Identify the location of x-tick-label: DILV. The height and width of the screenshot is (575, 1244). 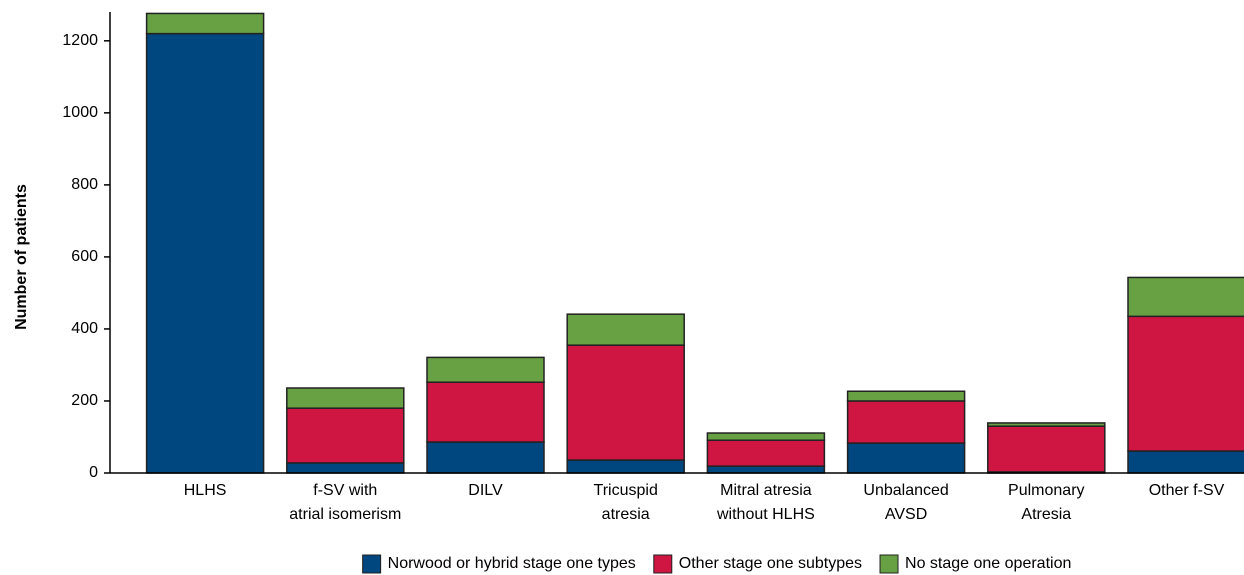
(485, 490).